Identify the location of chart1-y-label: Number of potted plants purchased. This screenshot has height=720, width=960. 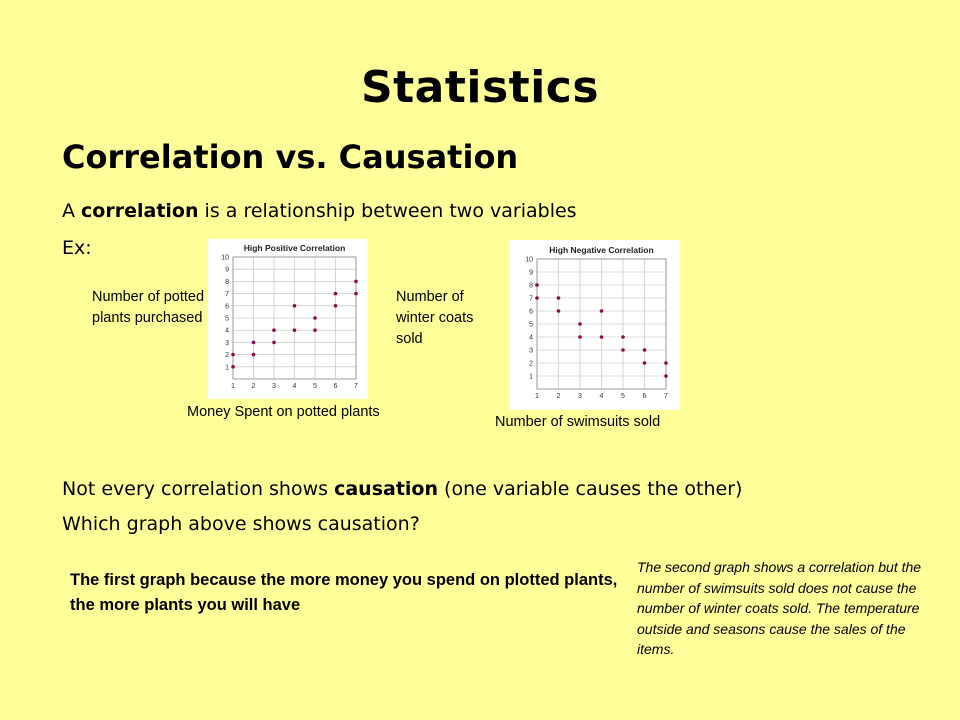
(152, 308).